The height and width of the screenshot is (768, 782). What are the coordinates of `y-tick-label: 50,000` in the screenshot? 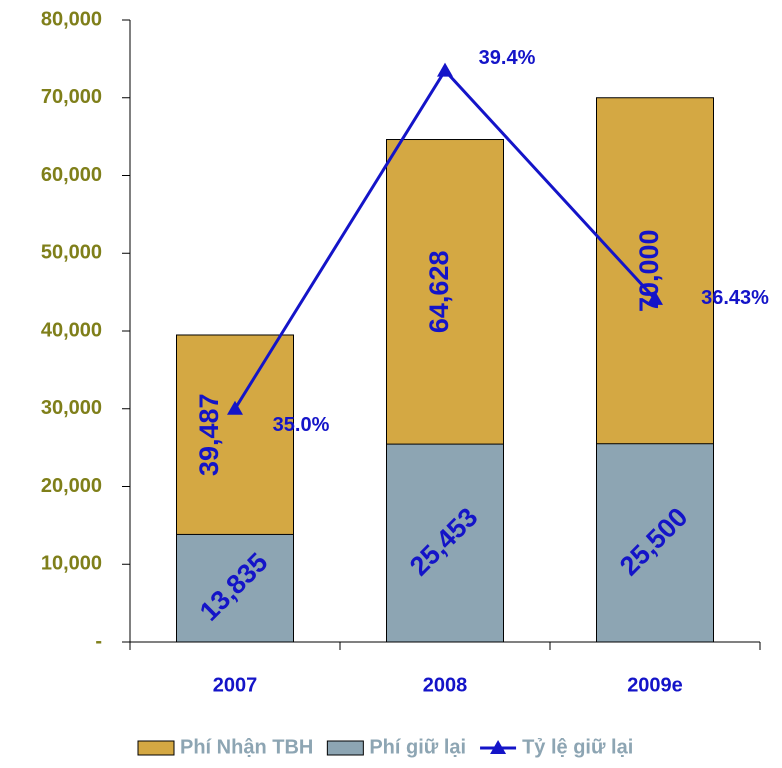 It's located at (71, 253).